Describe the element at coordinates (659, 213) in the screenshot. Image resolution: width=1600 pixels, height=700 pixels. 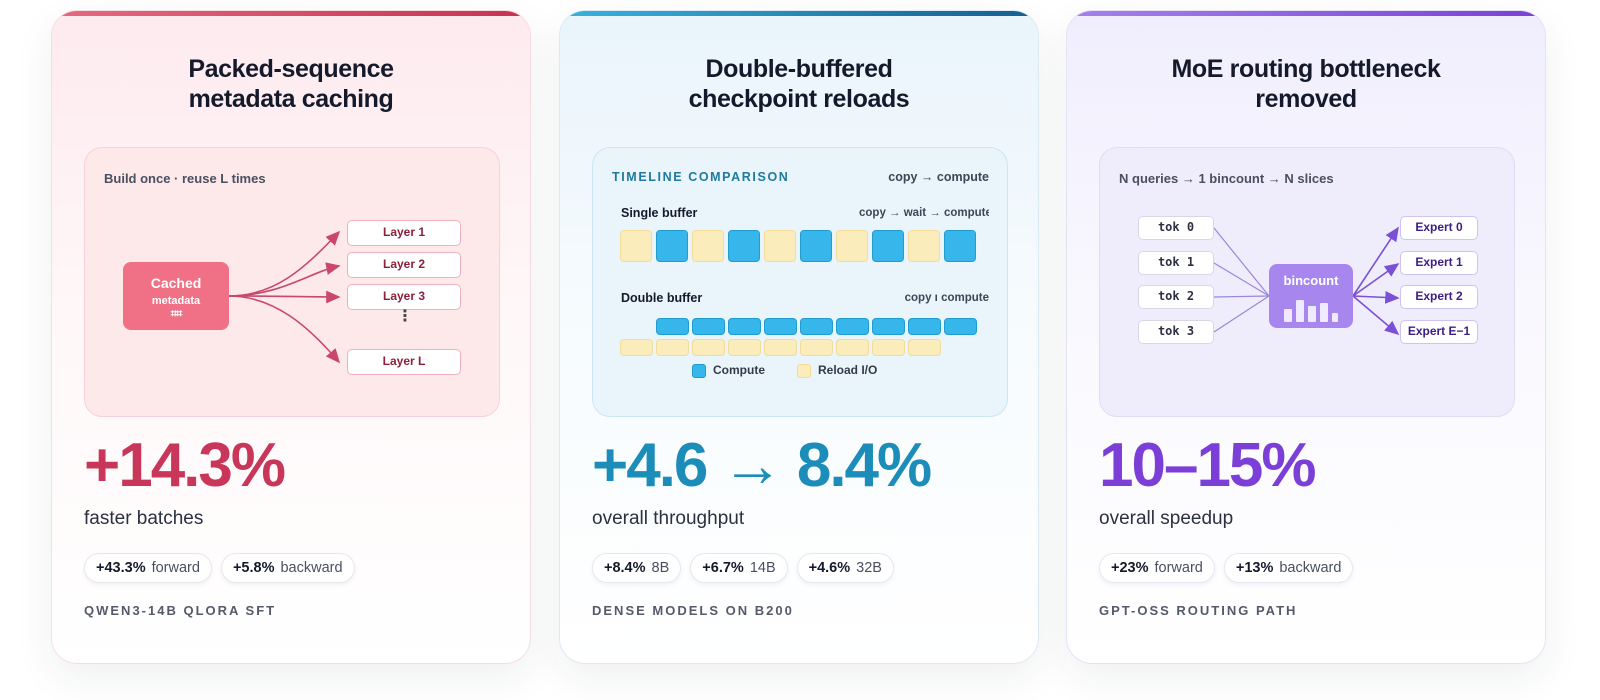
I see `row-label-single: Single buffer` at that location.